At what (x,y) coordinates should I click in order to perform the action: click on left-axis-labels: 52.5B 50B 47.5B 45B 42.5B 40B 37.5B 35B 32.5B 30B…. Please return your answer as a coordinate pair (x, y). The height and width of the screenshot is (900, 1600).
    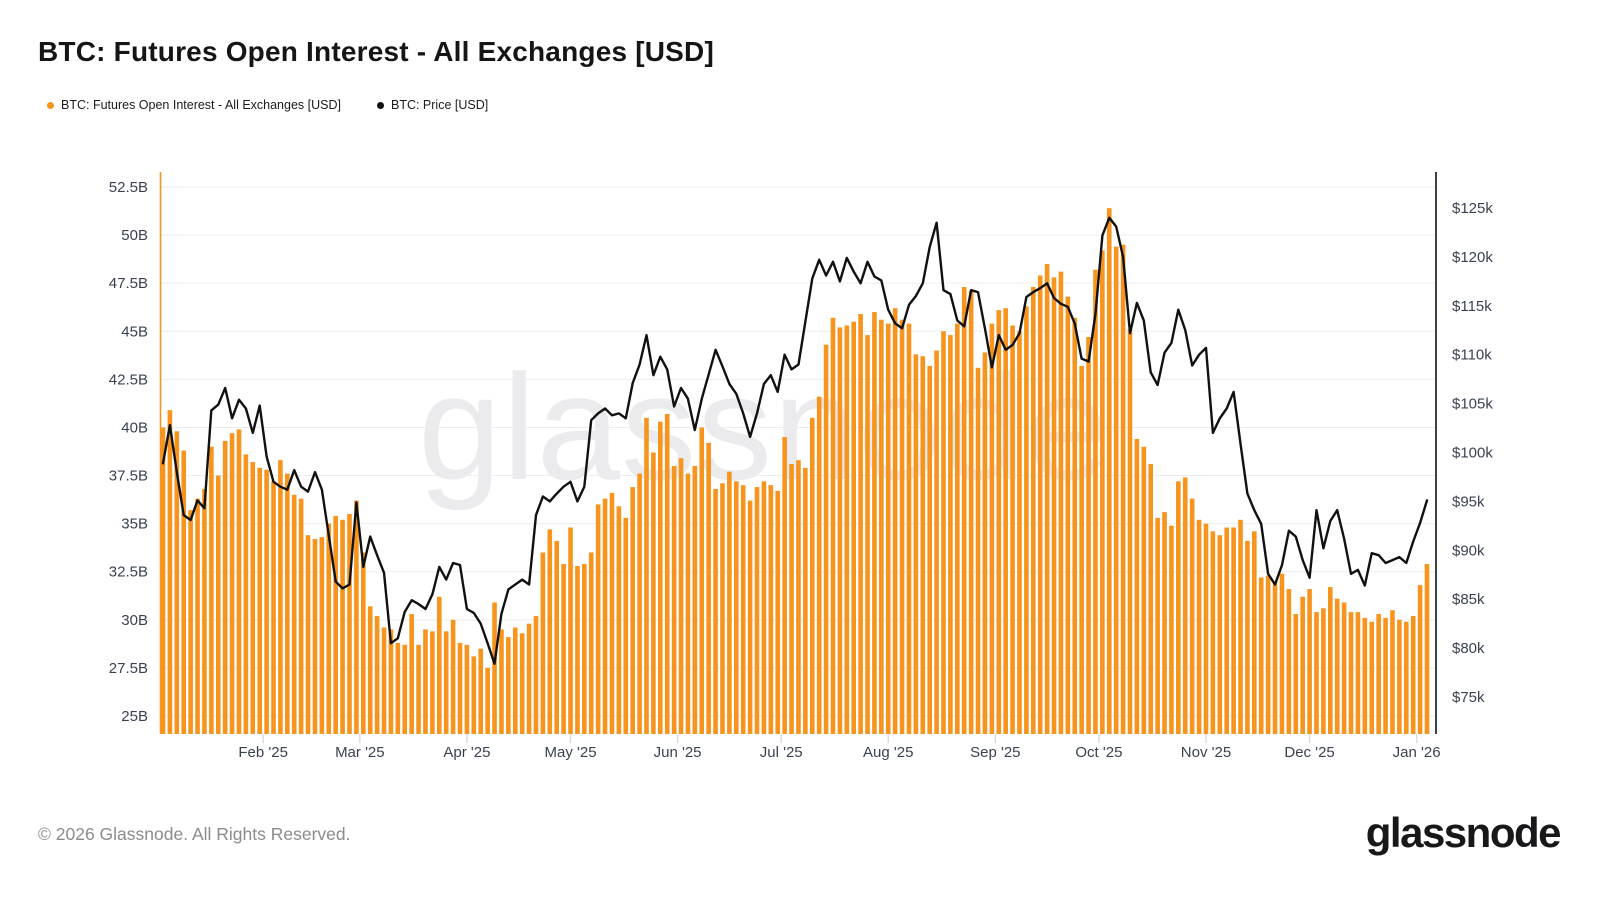
    Looking at the image, I should click on (128, 452).